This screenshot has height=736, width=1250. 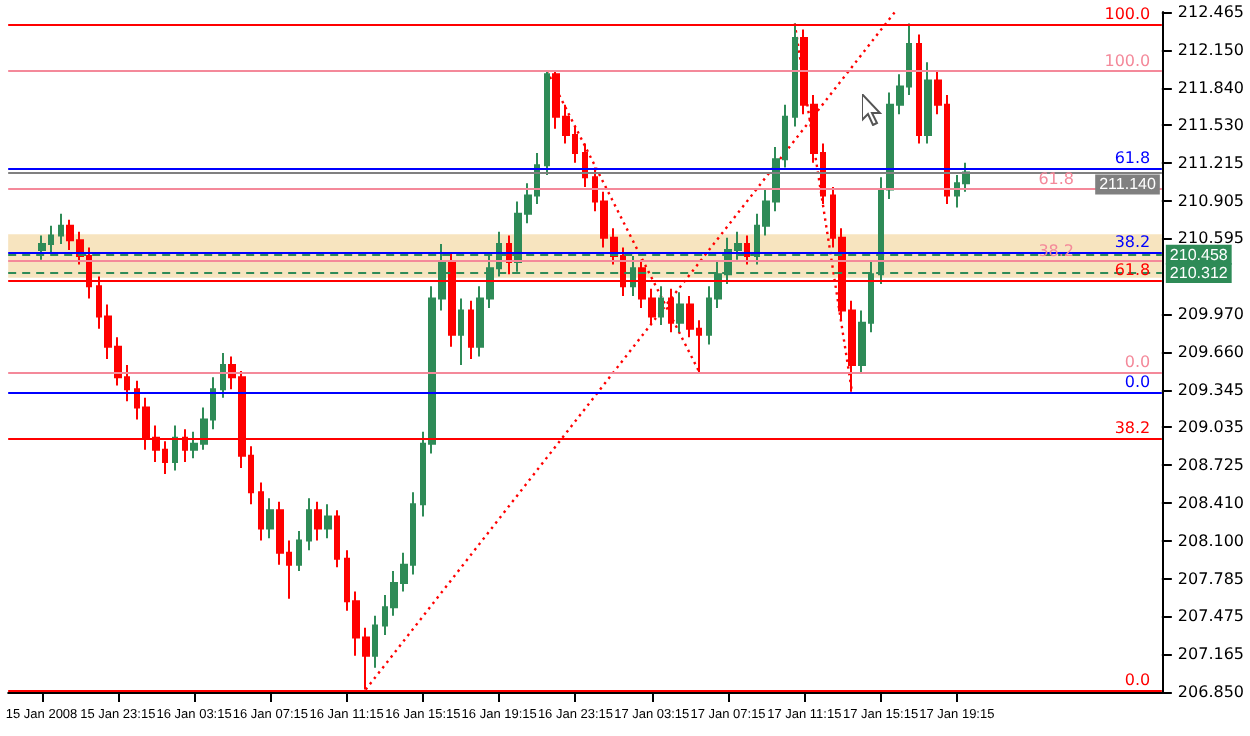 I want to click on ref-line-label: 210.312, so click(x=1199, y=272).